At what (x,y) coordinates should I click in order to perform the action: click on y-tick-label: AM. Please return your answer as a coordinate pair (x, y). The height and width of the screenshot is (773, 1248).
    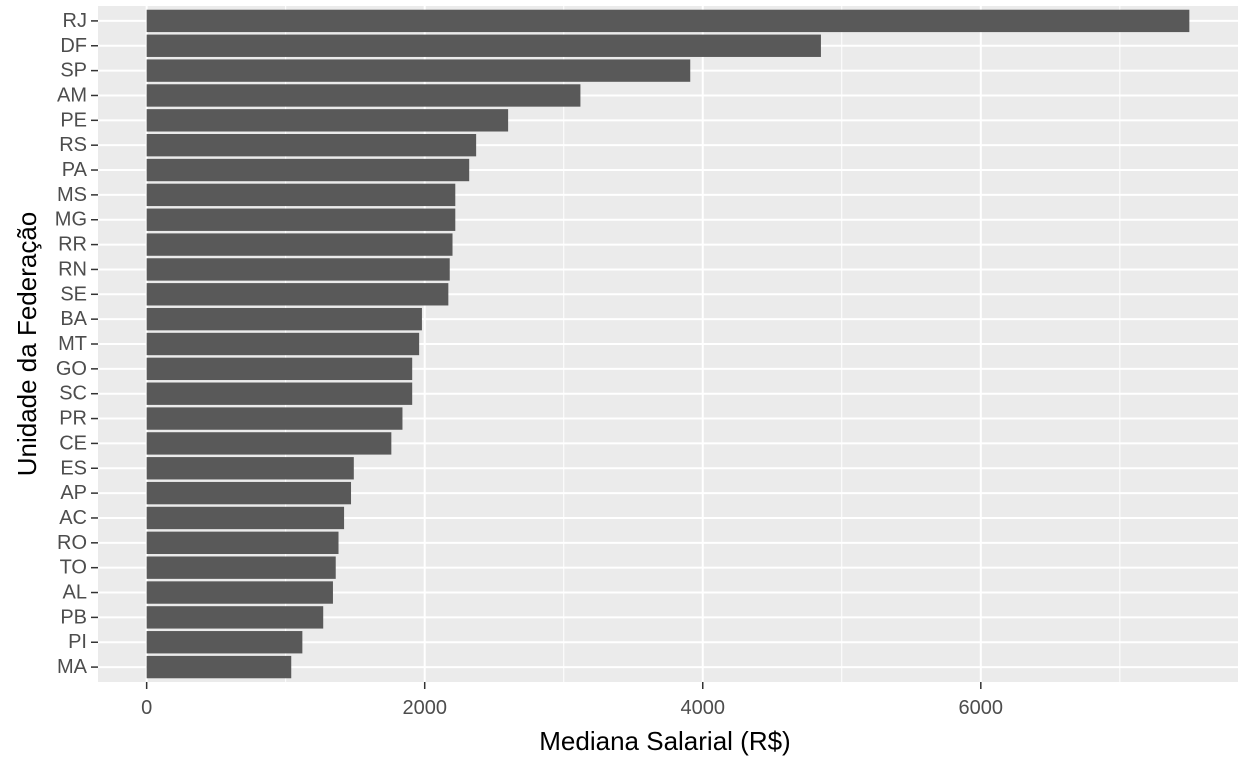
    Looking at the image, I should click on (72, 95).